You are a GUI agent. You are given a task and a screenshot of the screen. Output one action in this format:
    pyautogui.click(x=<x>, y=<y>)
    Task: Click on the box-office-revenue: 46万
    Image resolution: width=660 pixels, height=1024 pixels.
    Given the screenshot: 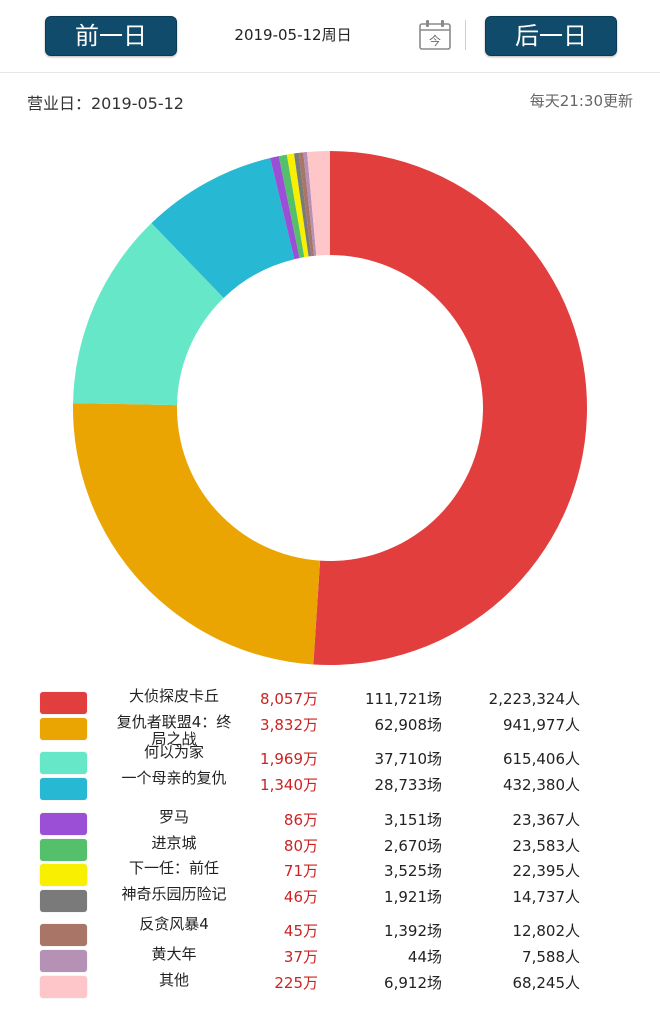 What is the action you would take?
    pyautogui.click(x=300, y=897)
    